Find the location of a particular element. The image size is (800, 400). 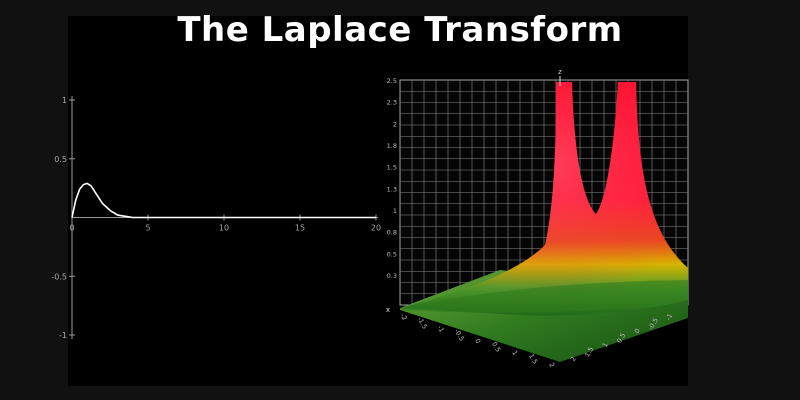

y-tick-label: -0.5 is located at coordinates (59, 276).